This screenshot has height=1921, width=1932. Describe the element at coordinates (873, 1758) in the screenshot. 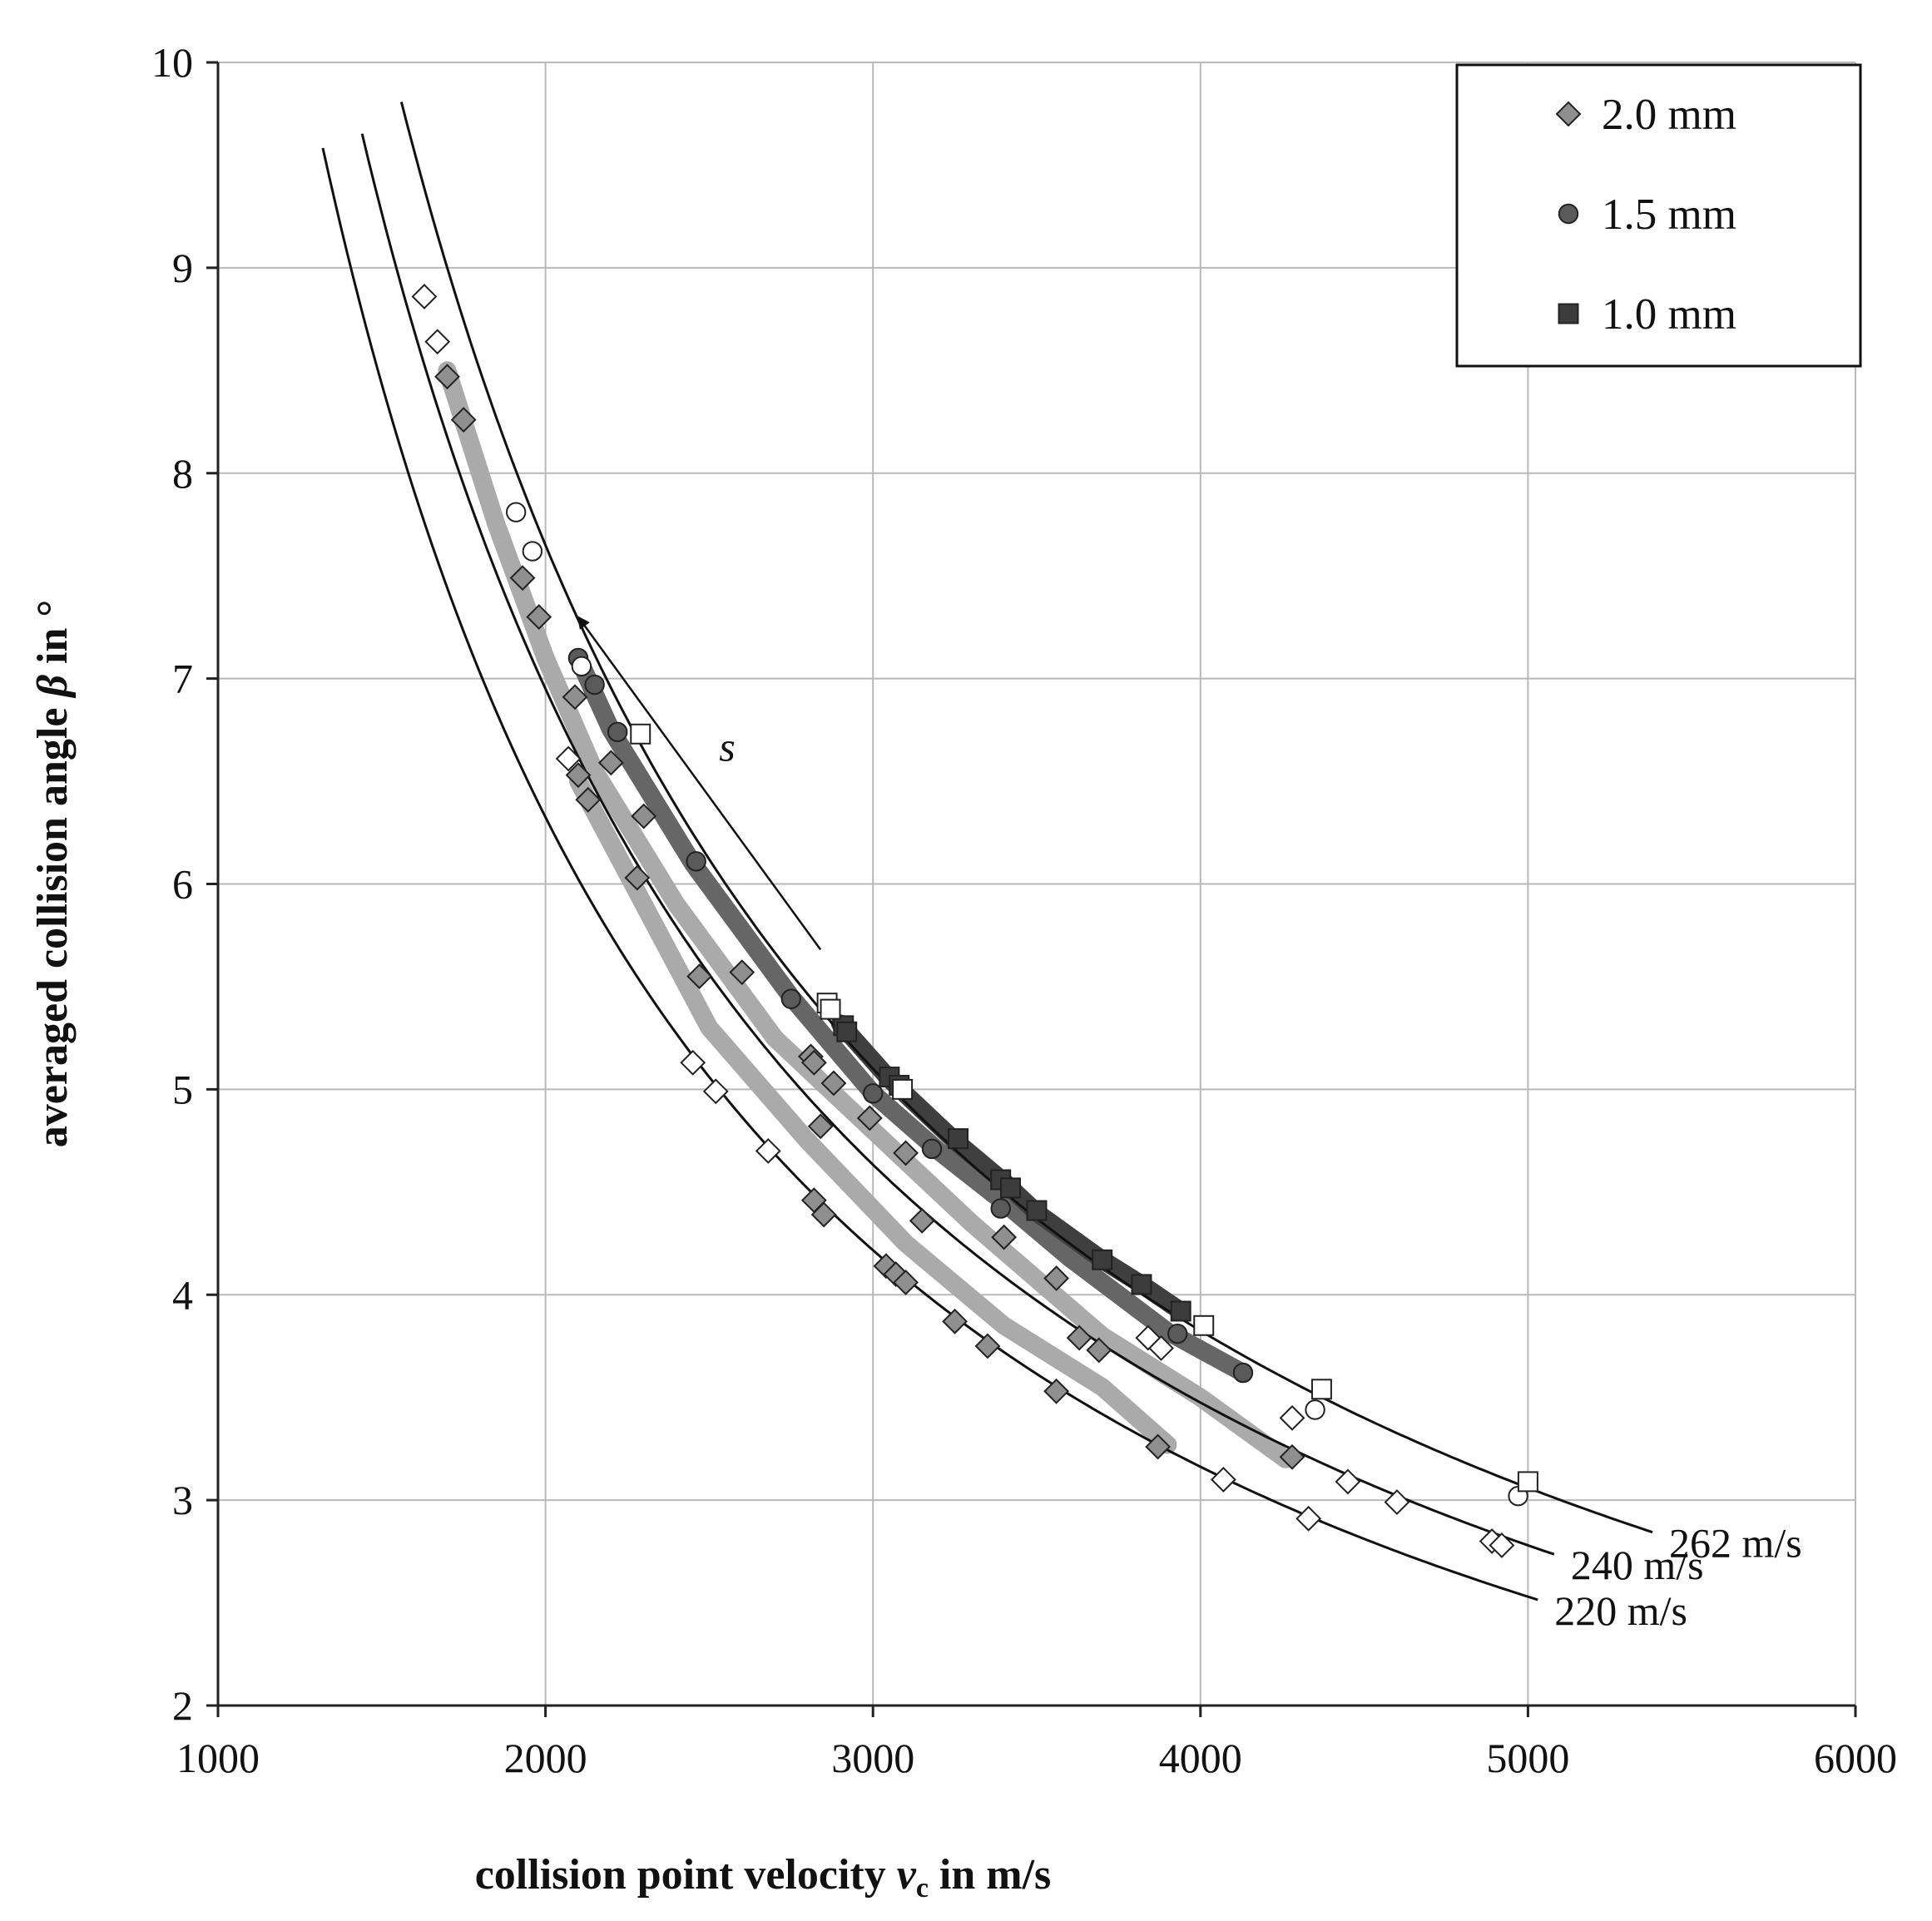

I see `x-tick-label-3000: 3000` at that location.